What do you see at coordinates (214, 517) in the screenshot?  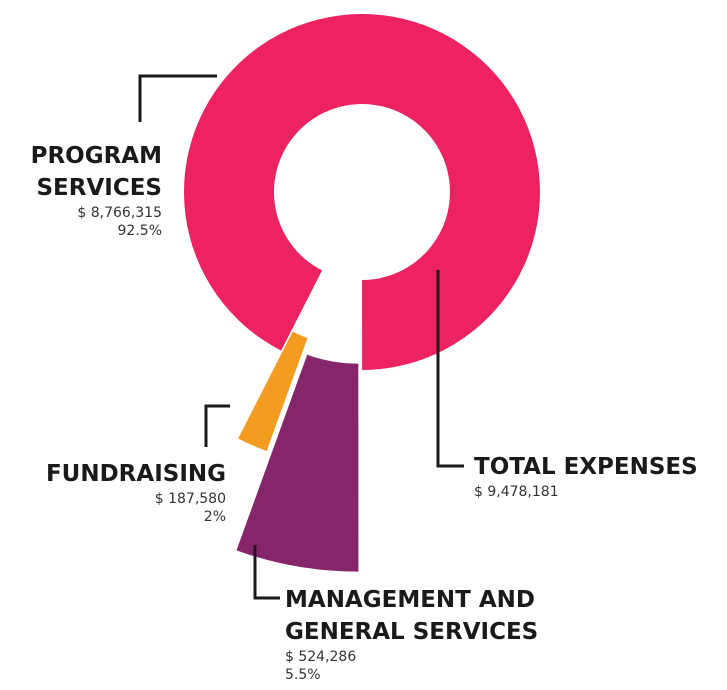 I see `percent-label: 2%` at bounding box center [214, 517].